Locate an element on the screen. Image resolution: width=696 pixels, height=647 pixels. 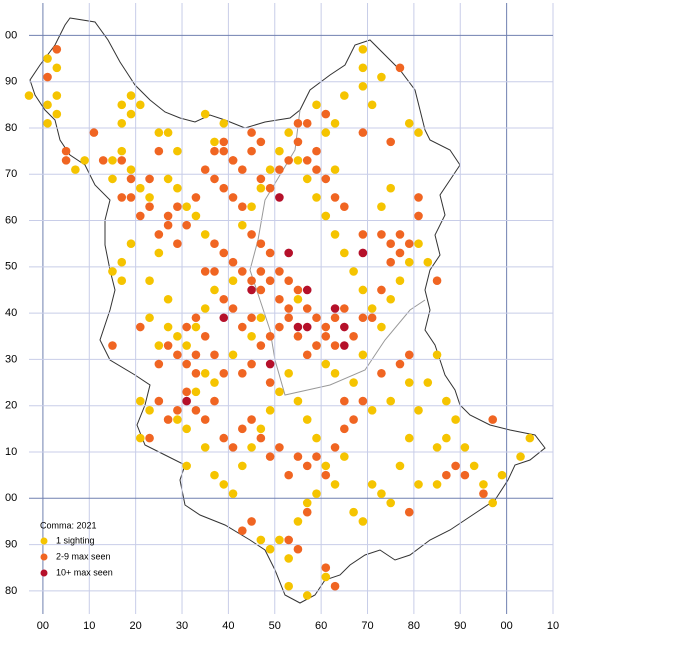
x-tick-label: 40 is located at coordinates (228, 626).